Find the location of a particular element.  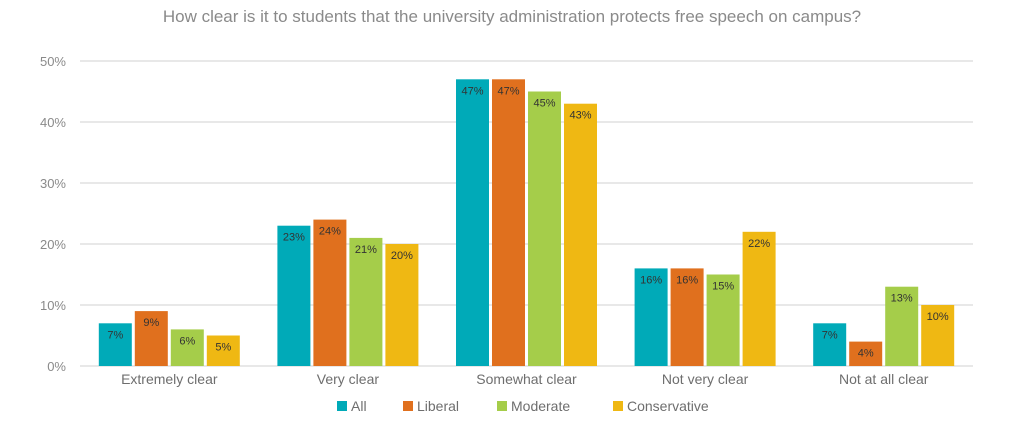

x-category-label: Extremely clear is located at coordinates (169, 379).